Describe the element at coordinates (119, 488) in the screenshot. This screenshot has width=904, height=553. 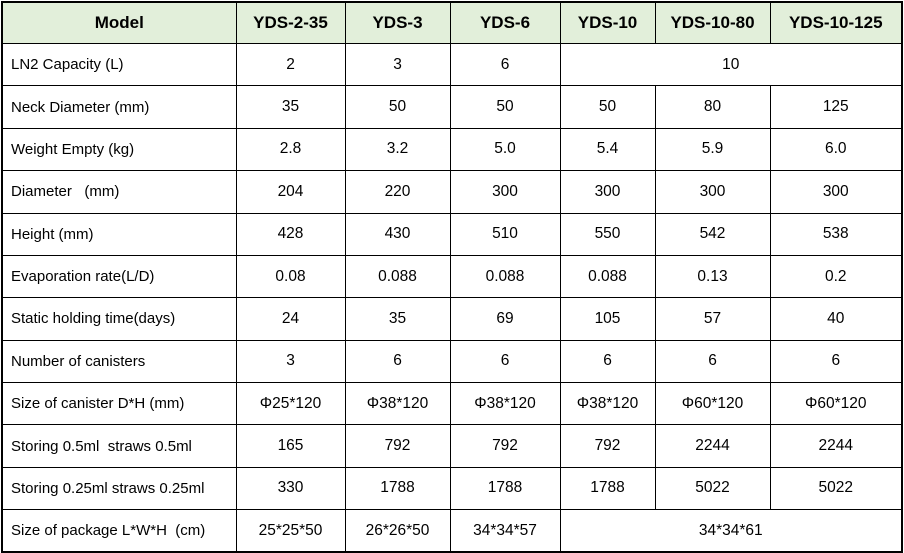
I see `row-label: Storing 0.25ml straws 0.25ml` at that location.